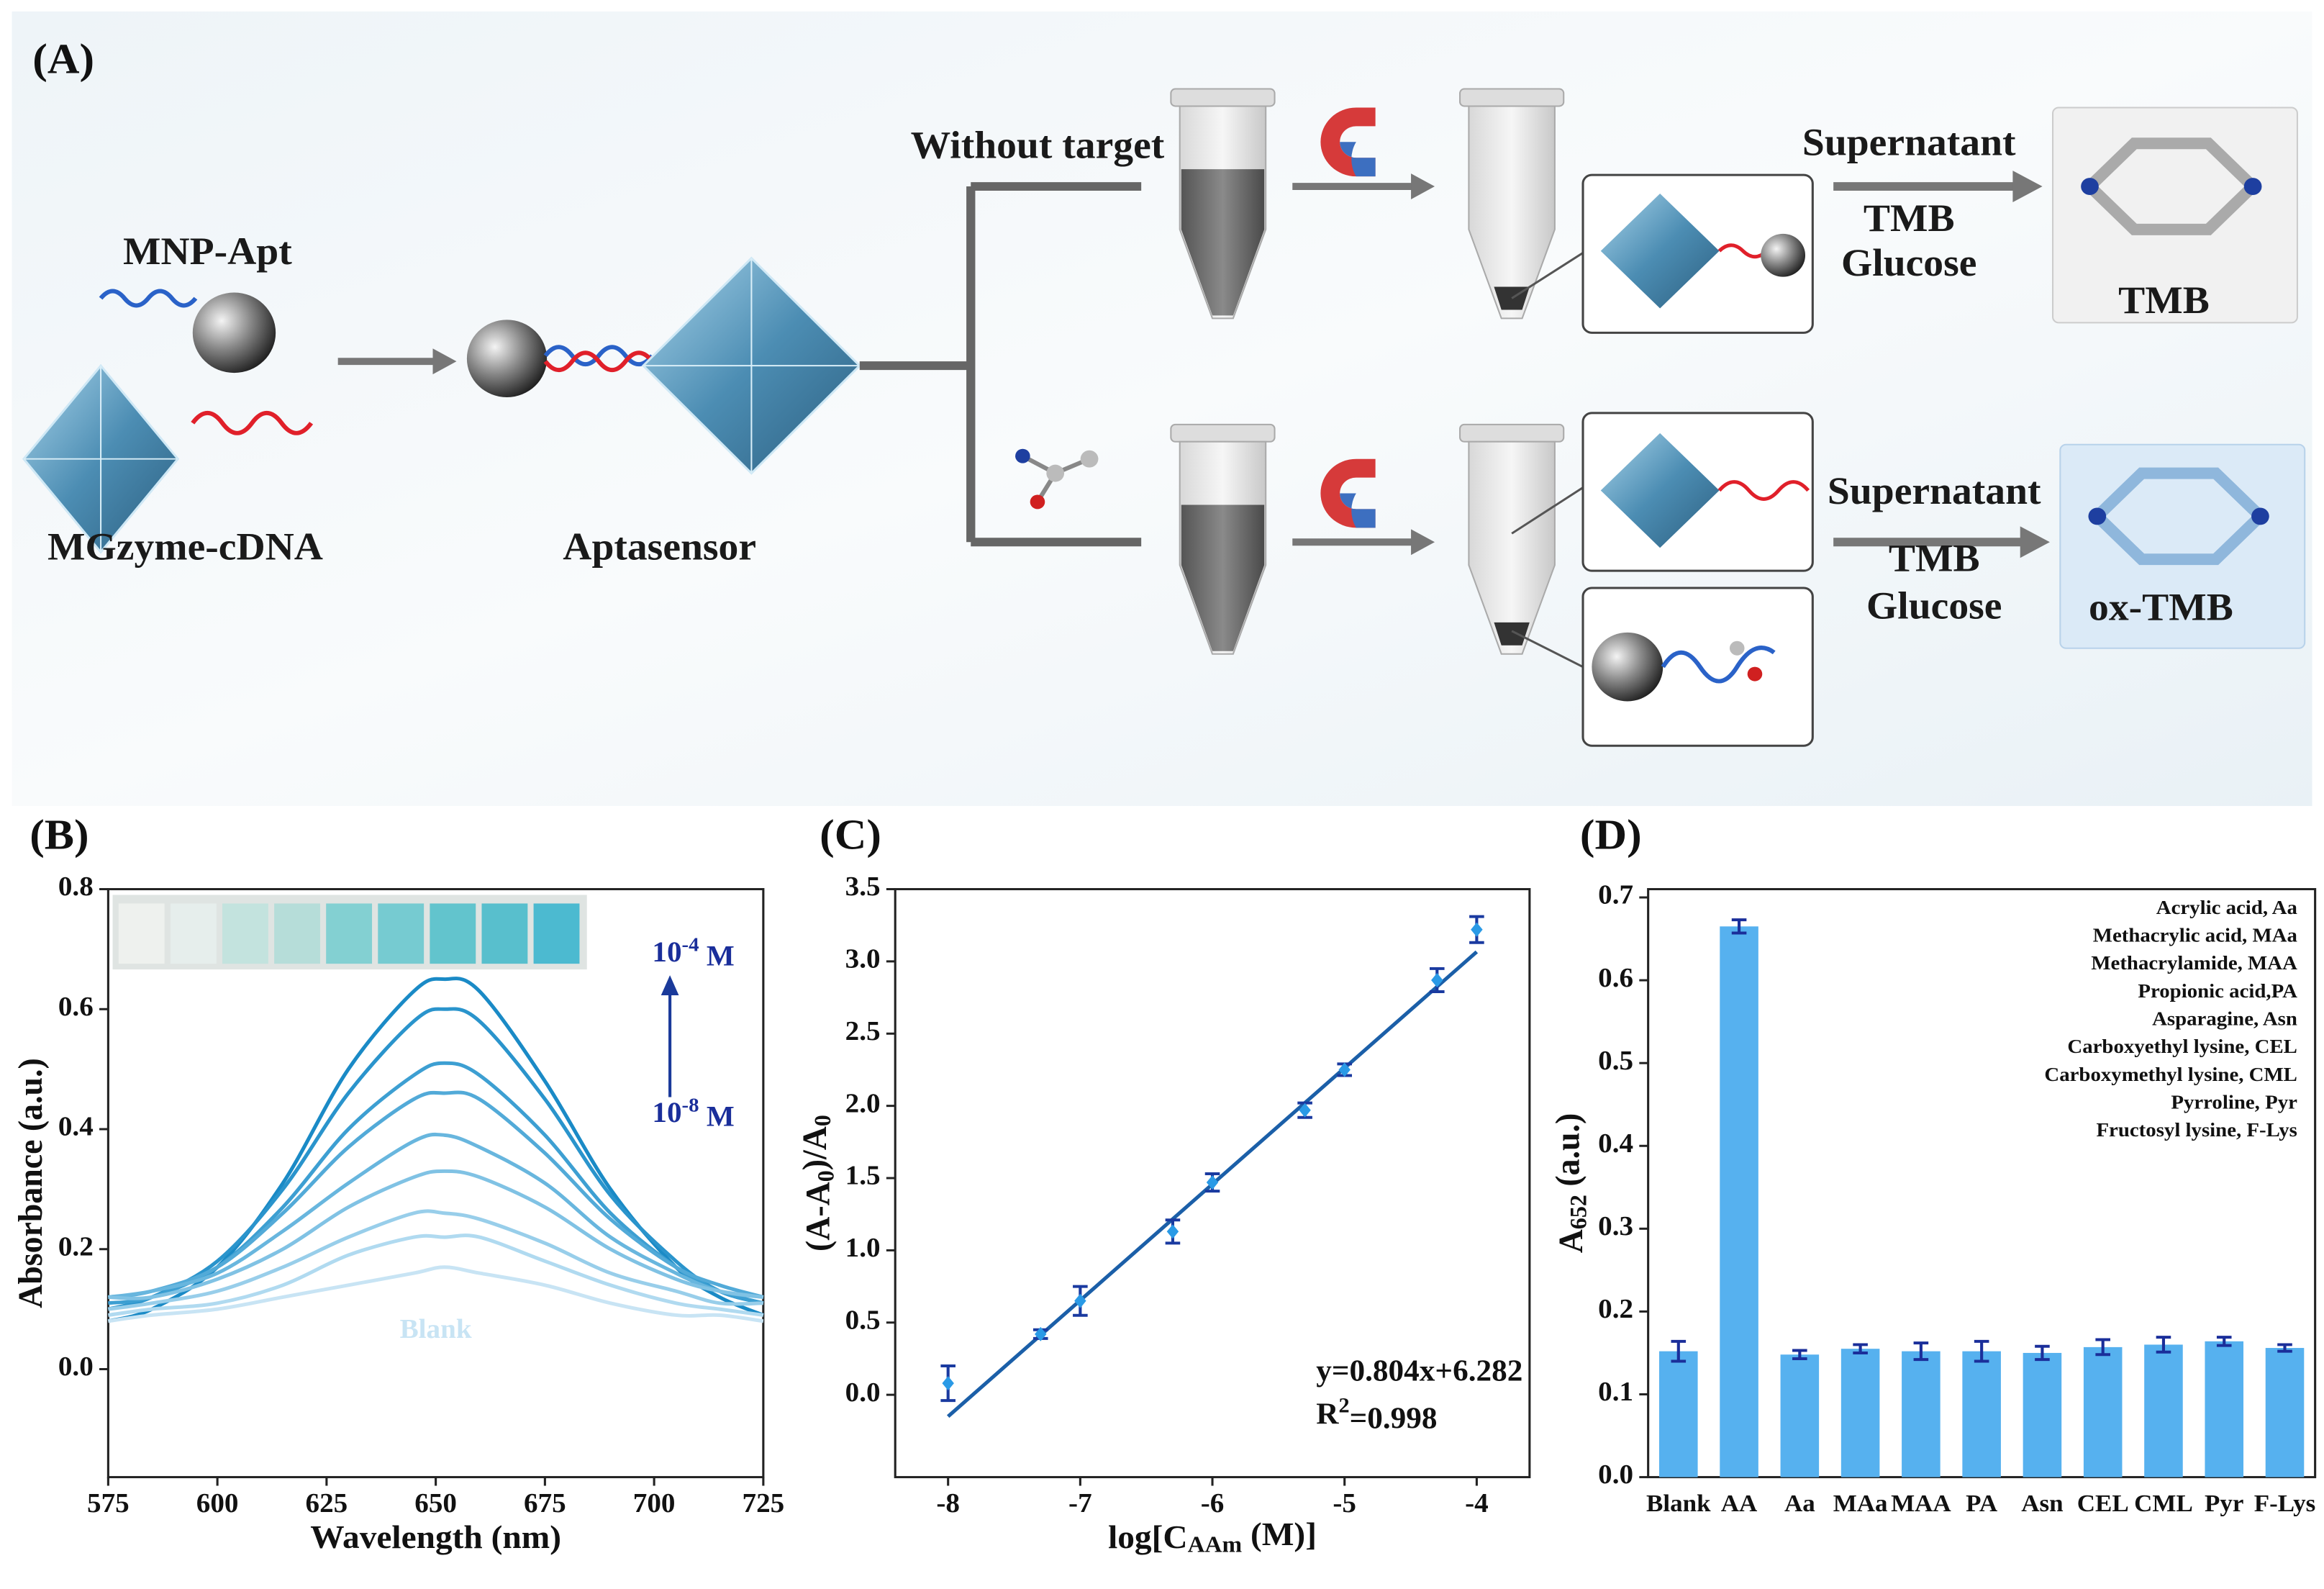  What do you see at coordinates (1860, 1503) in the screenshot?
I see `x-tick-label: MAa` at bounding box center [1860, 1503].